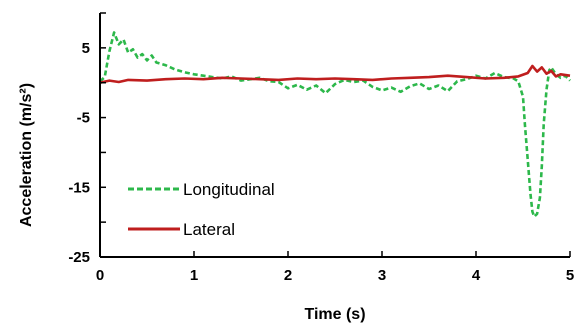 The width and height of the screenshot is (578, 327). Describe the element at coordinates (570, 275) in the screenshot. I see `x-tick-label: 5` at that location.